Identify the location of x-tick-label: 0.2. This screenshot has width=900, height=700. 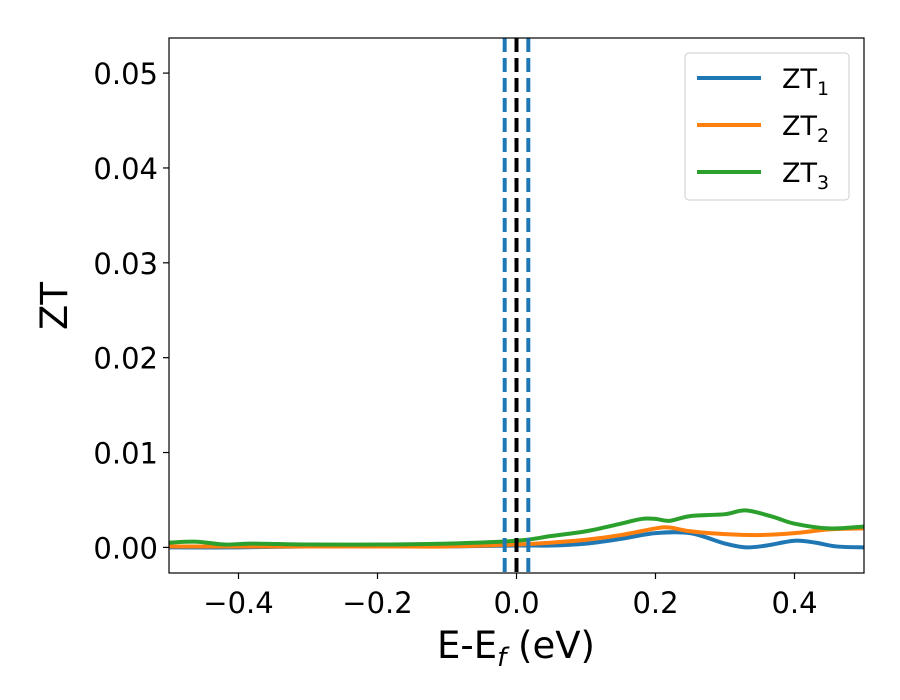
(655, 603).